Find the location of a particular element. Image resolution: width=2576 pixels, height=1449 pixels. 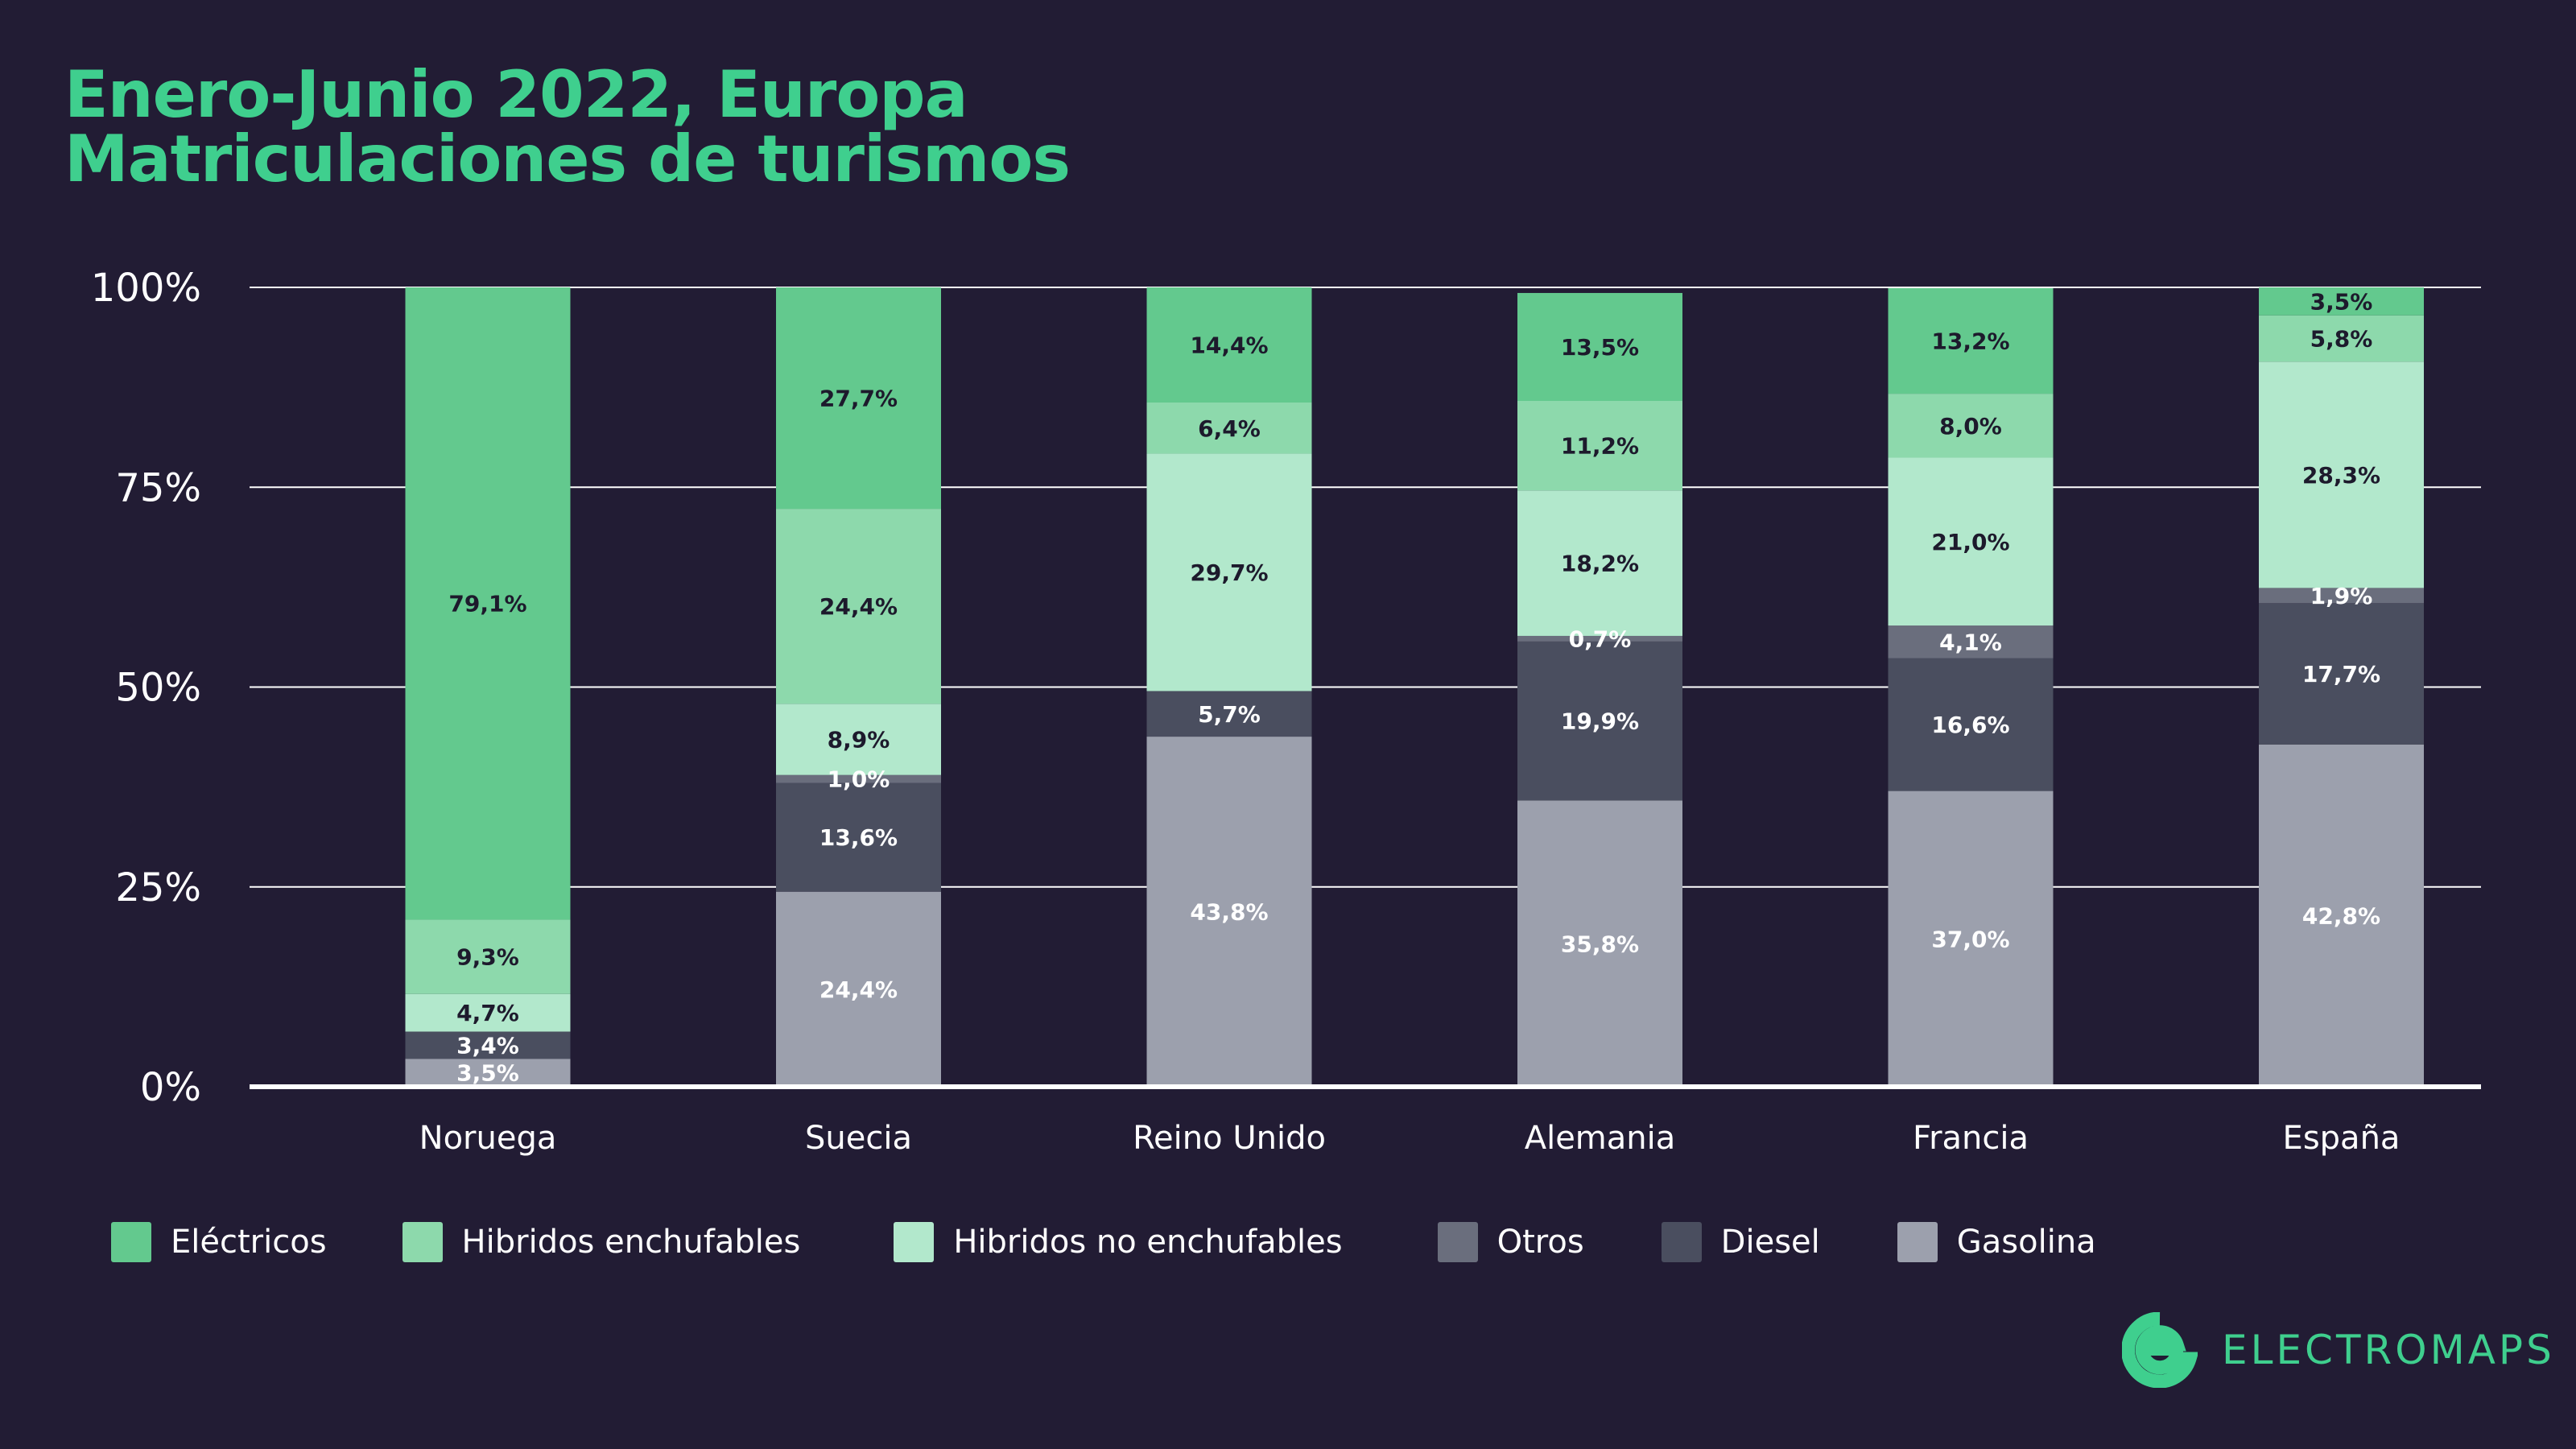

data-label: 4,7% is located at coordinates (487, 1013).